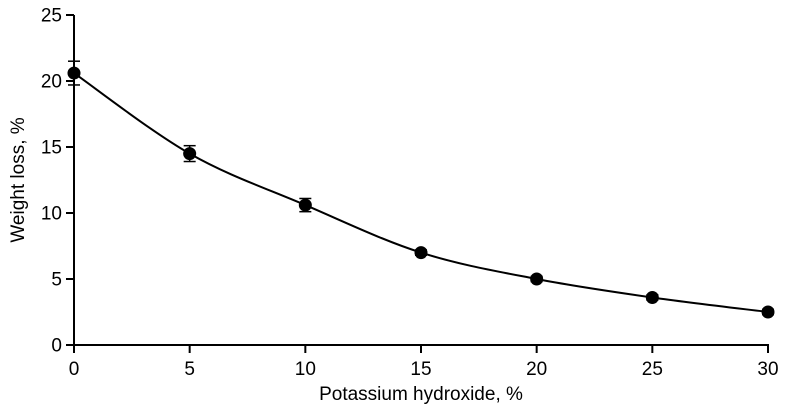 The width and height of the screenshot is (785, 415). I want to click on x-tick-label: 10, so click(305, 369).